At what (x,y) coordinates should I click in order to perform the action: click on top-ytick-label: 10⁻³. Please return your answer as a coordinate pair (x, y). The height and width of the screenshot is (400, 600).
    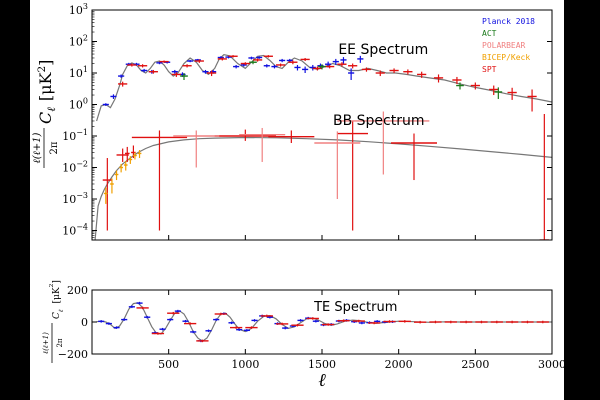
    Looking at the image, I should click on (75, 198).